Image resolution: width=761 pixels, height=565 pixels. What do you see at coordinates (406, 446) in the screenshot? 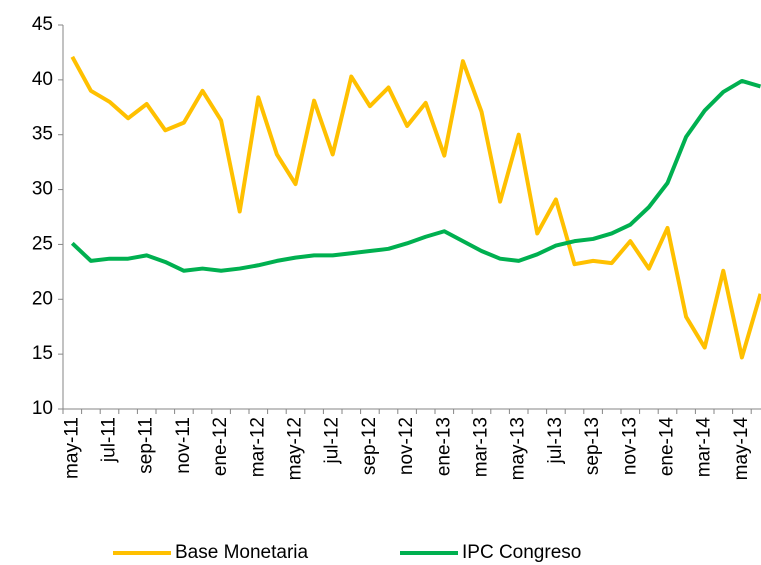
I see `x-tick-label: nov-12` at bounding box center [406, 446].